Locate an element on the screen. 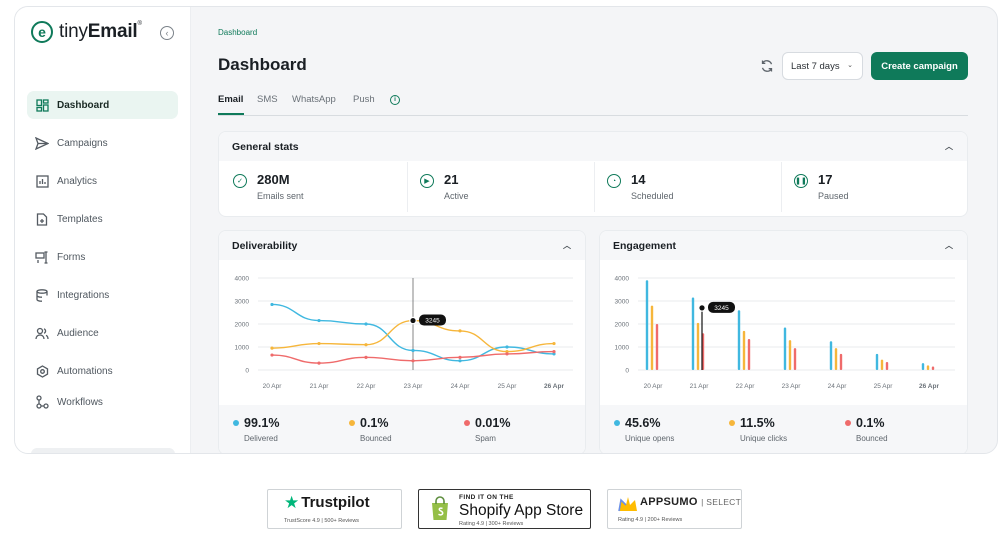 The width and height of the screenshot is (1000, 538). deliverability-title: Deliverability is located at coordinates (265, 245).